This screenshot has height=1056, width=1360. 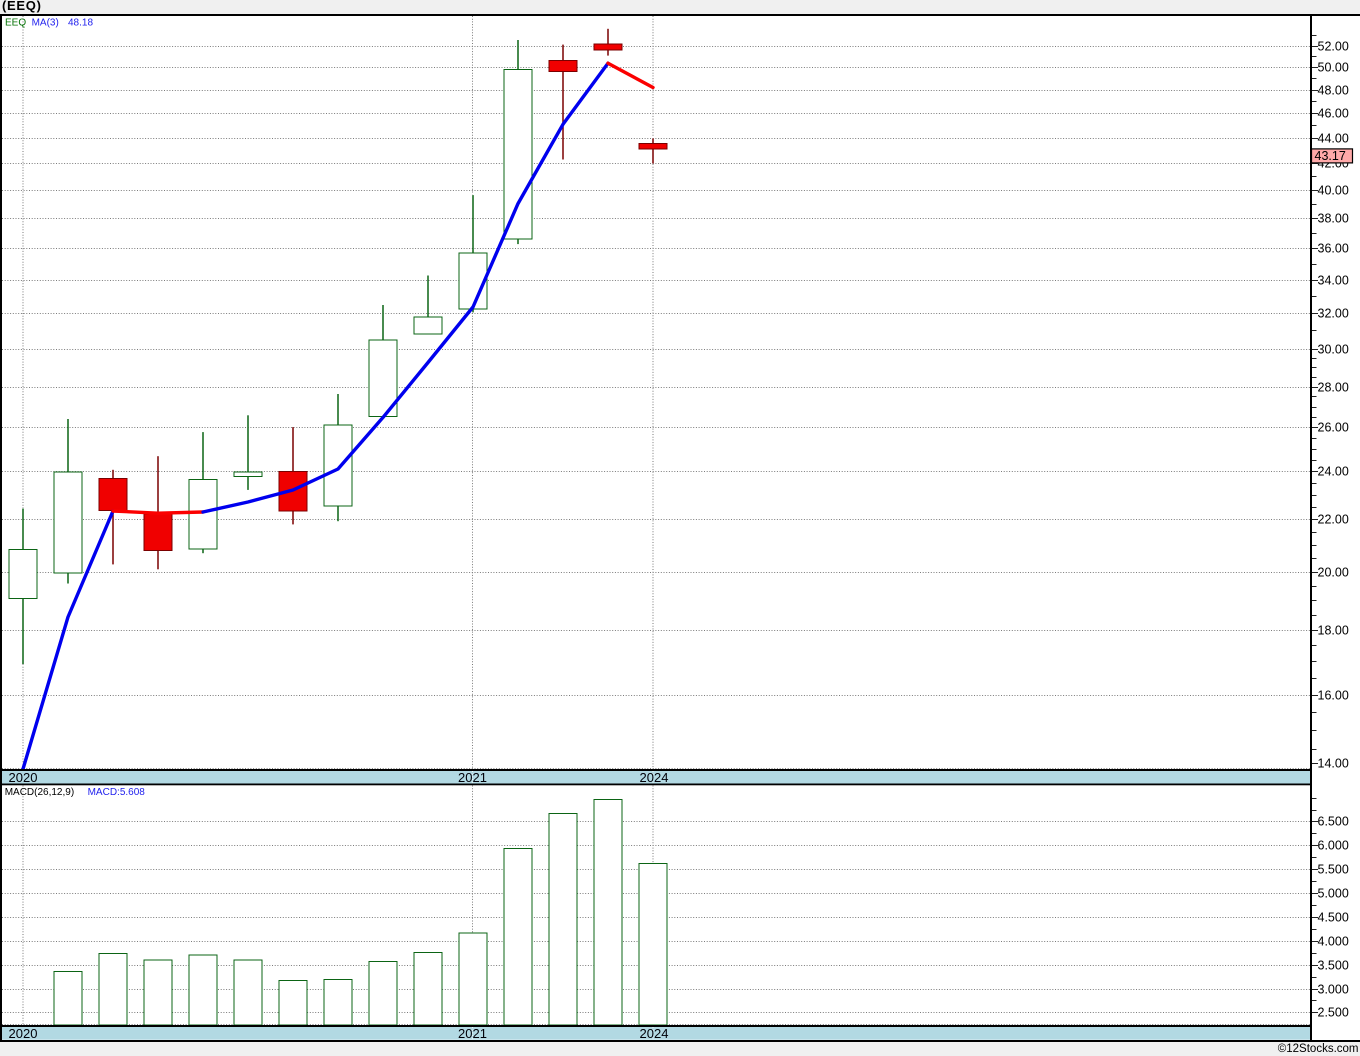 I want to click on svg-text: 2.500, so click(x=1333, y=1013).